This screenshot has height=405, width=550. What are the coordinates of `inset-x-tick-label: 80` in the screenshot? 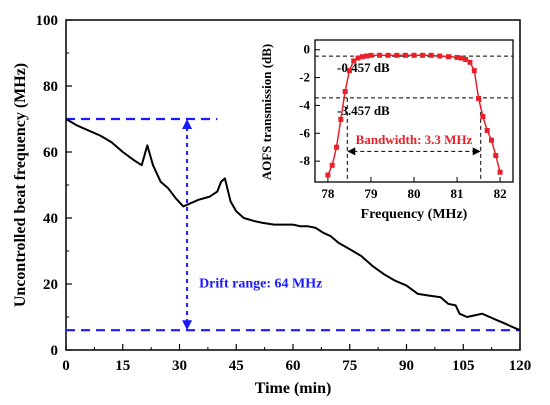 It's located at (414, 193).